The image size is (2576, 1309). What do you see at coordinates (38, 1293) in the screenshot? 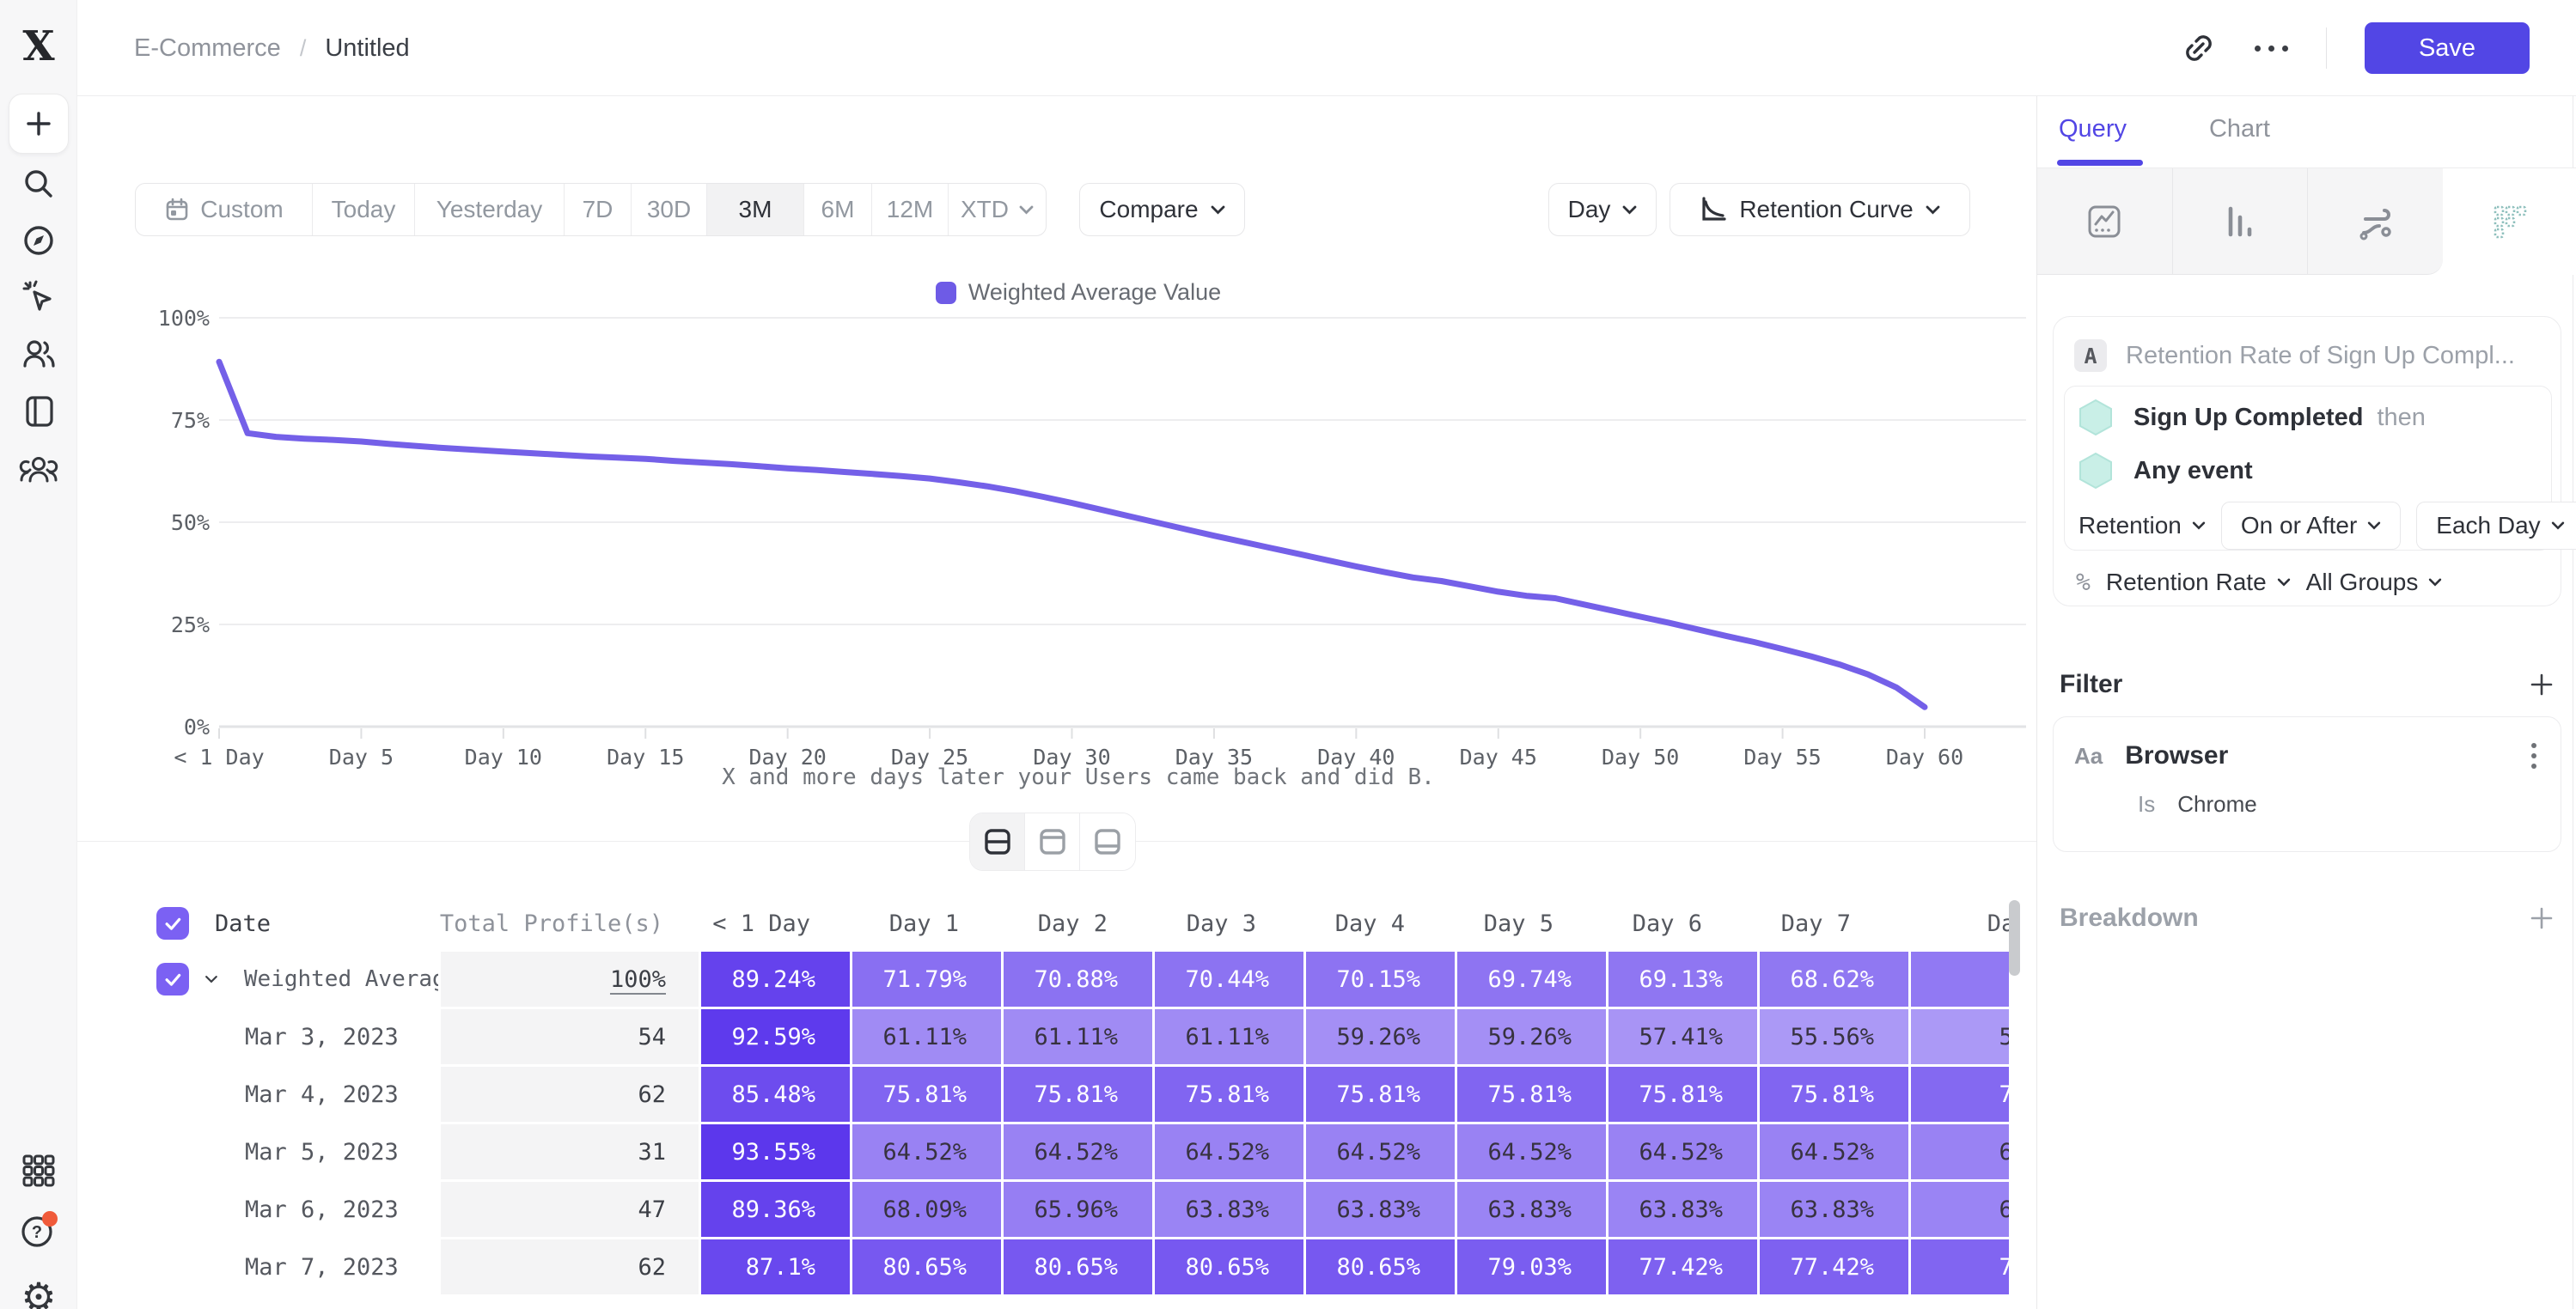
I see `settings-button: ⚙` at bounding box center [38, 1293].